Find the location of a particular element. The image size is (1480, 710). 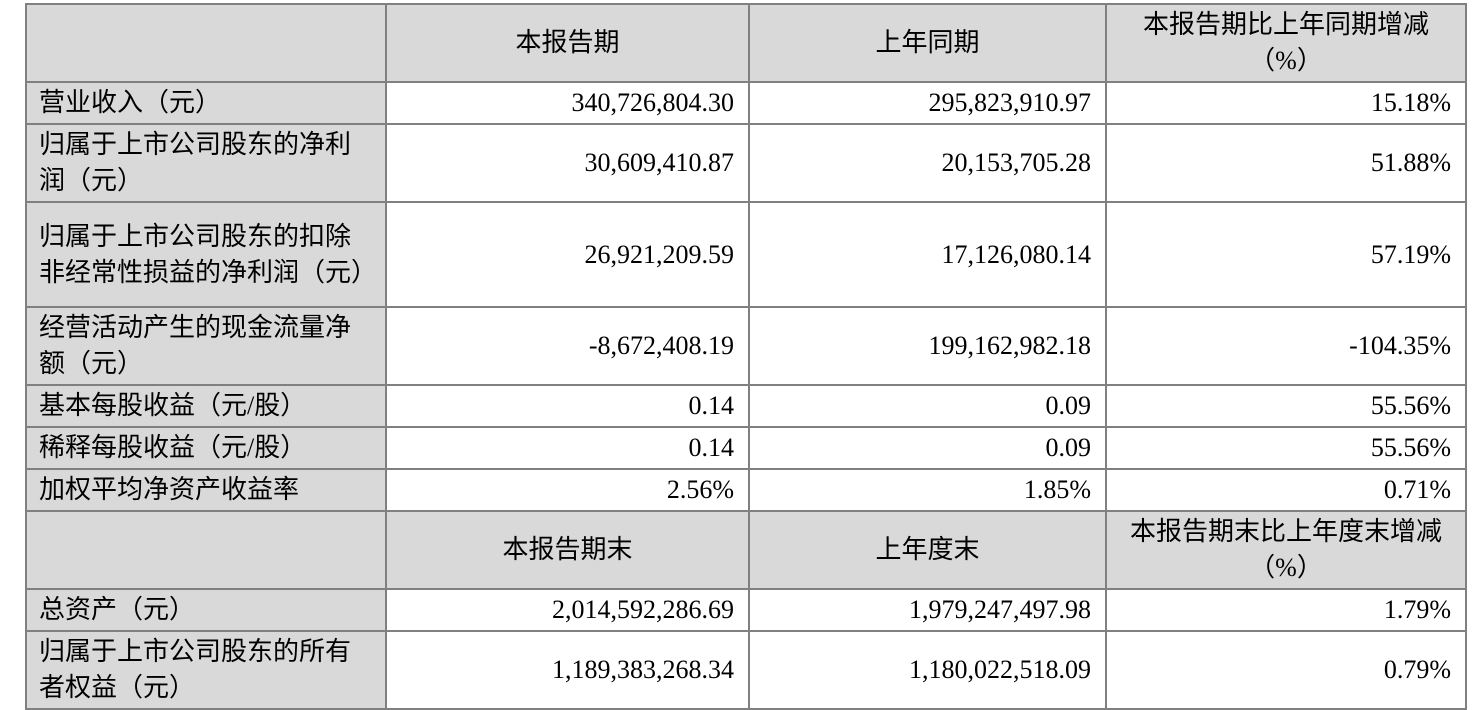

row-label: 稀释每股收益（元/股） is located at coordinates (206, 448).